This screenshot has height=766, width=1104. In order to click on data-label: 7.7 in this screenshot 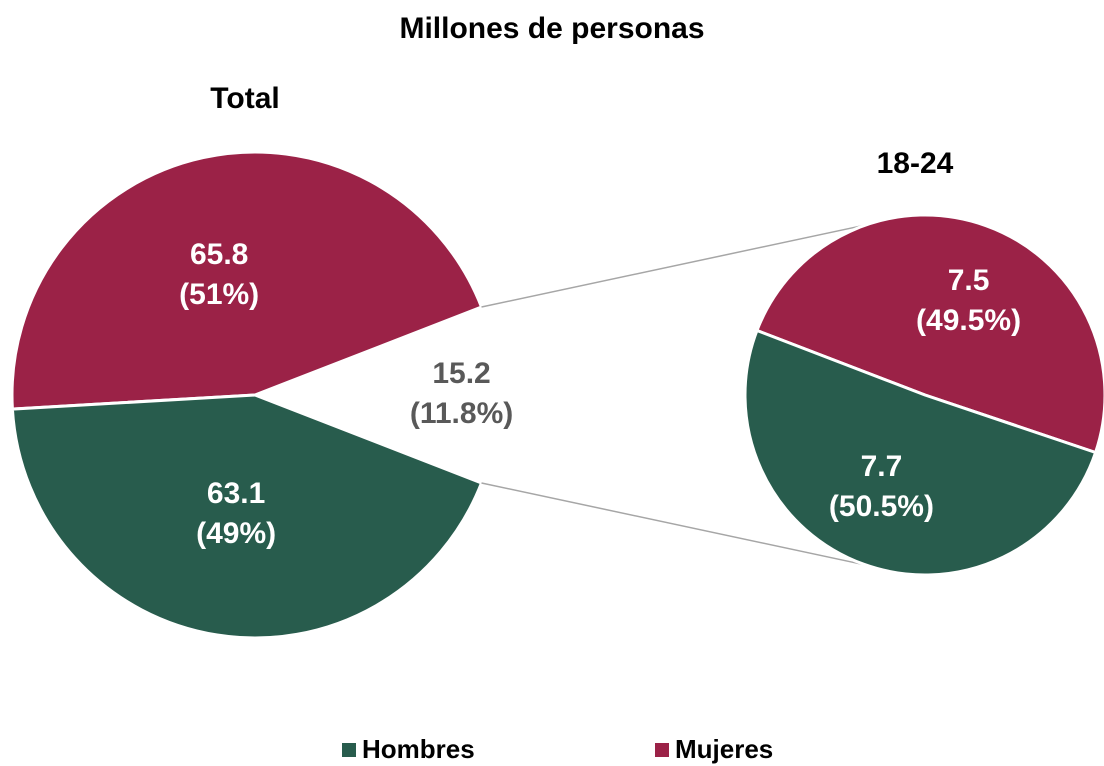, I will do `click(882, 466)`.